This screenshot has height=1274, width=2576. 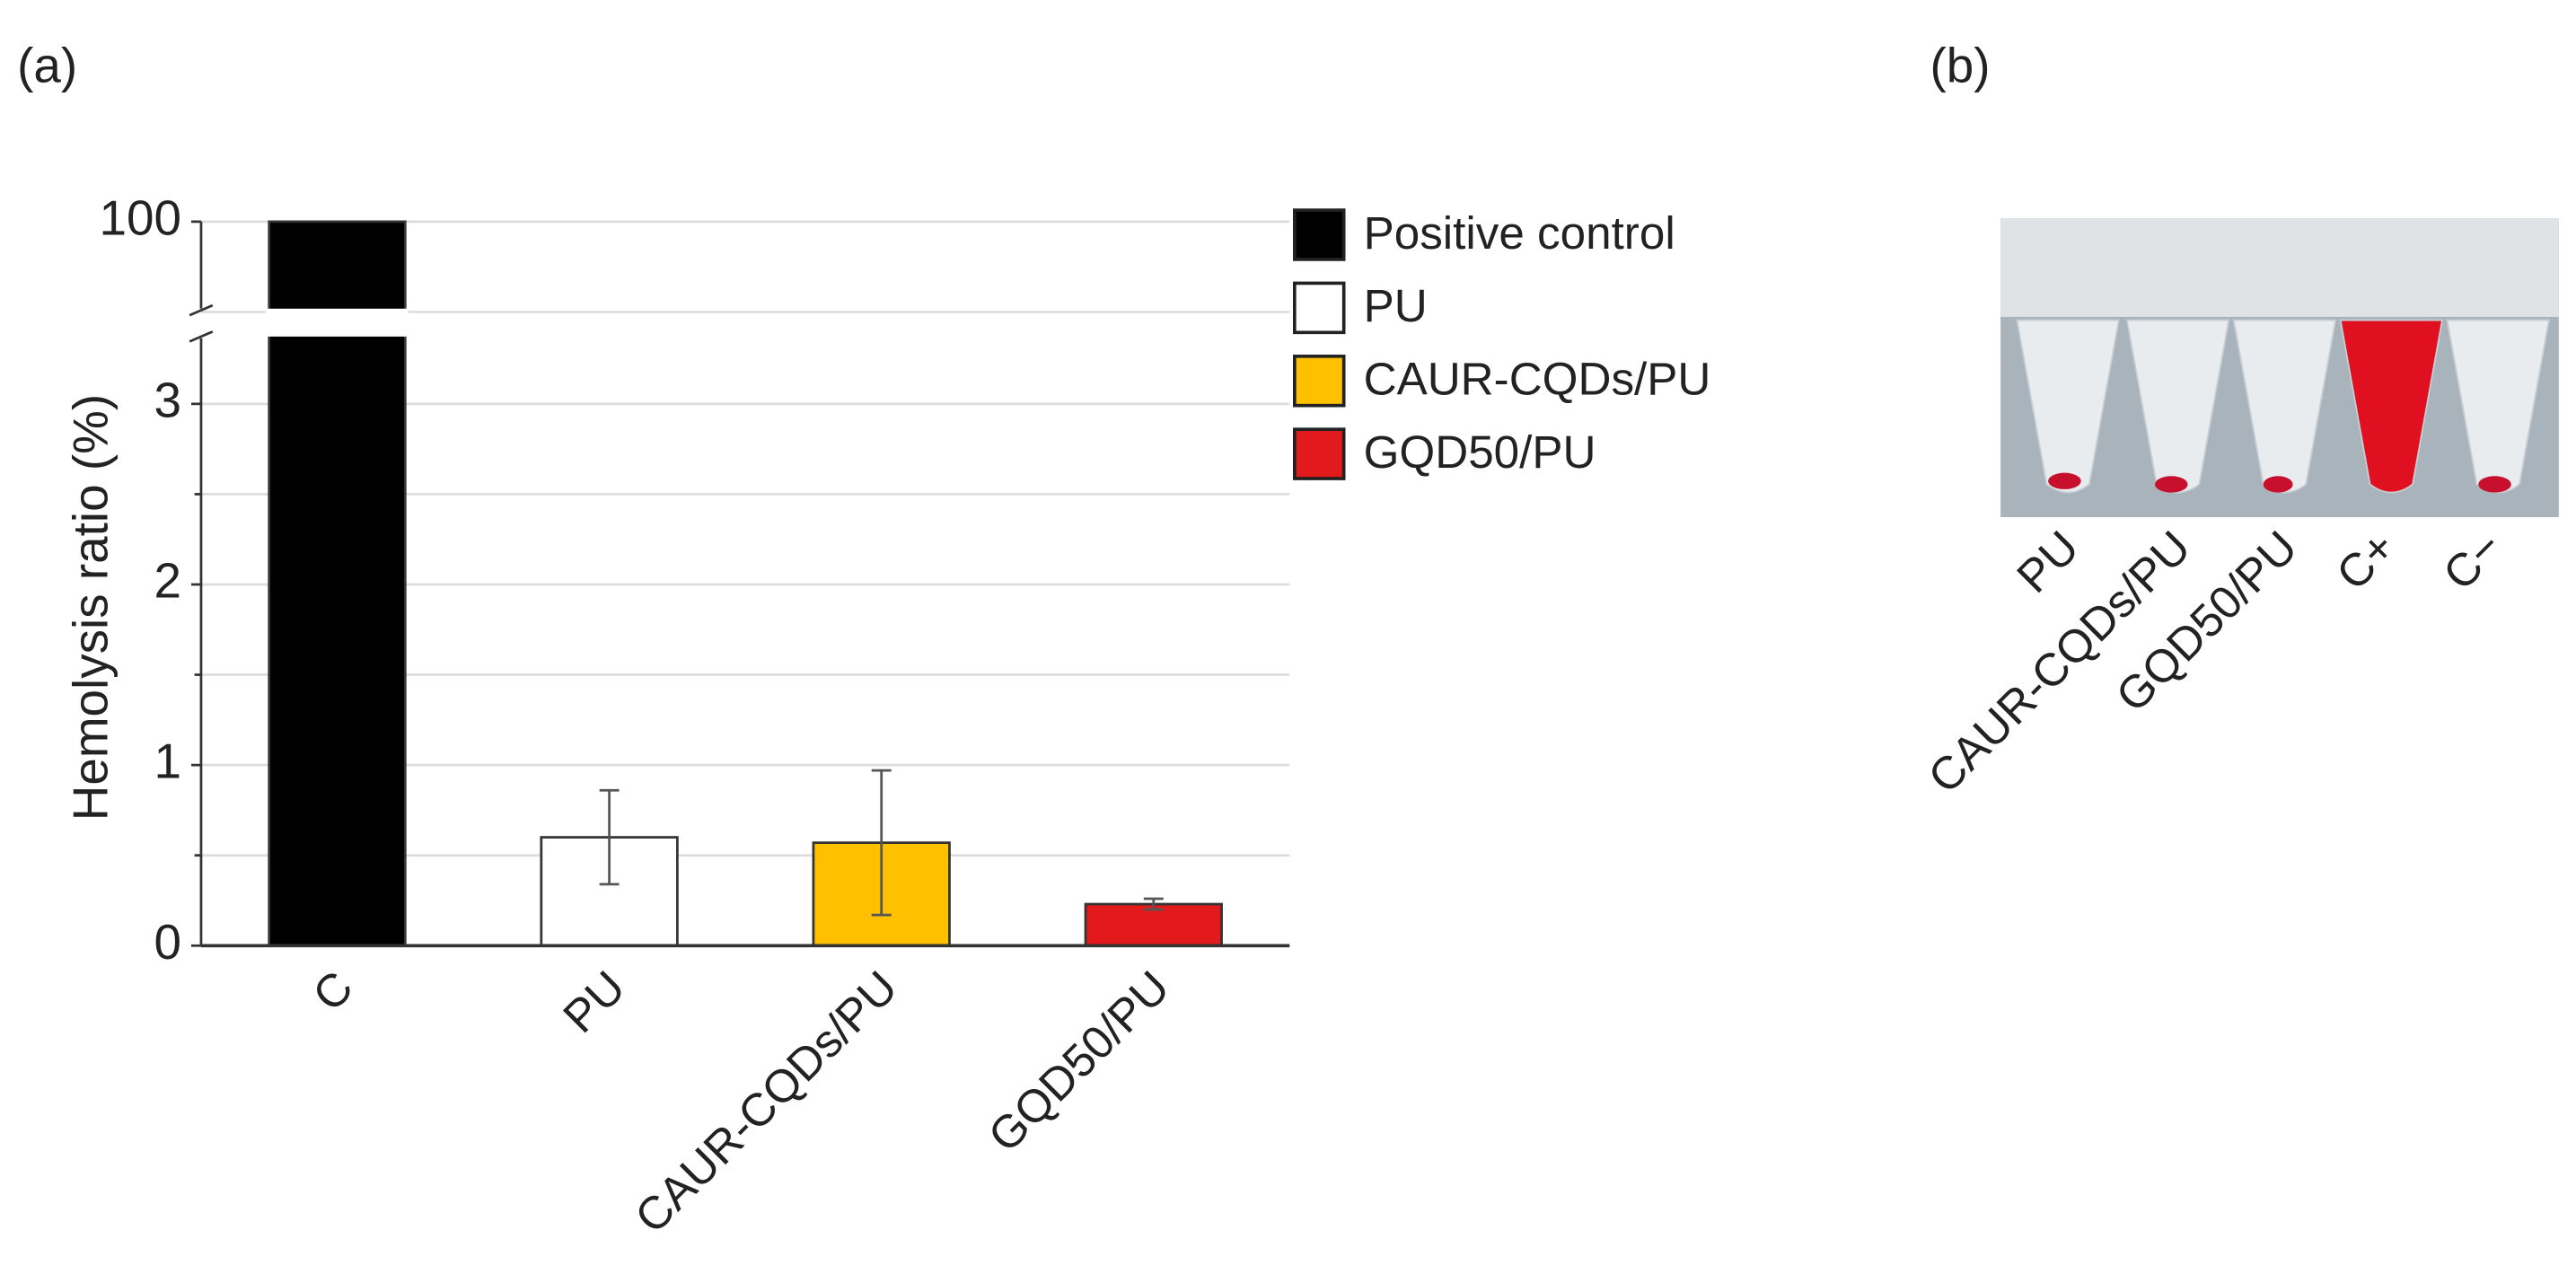 I want to click on y-axis-title: Hemolysis ratio (%), so click(x=91, y=607).